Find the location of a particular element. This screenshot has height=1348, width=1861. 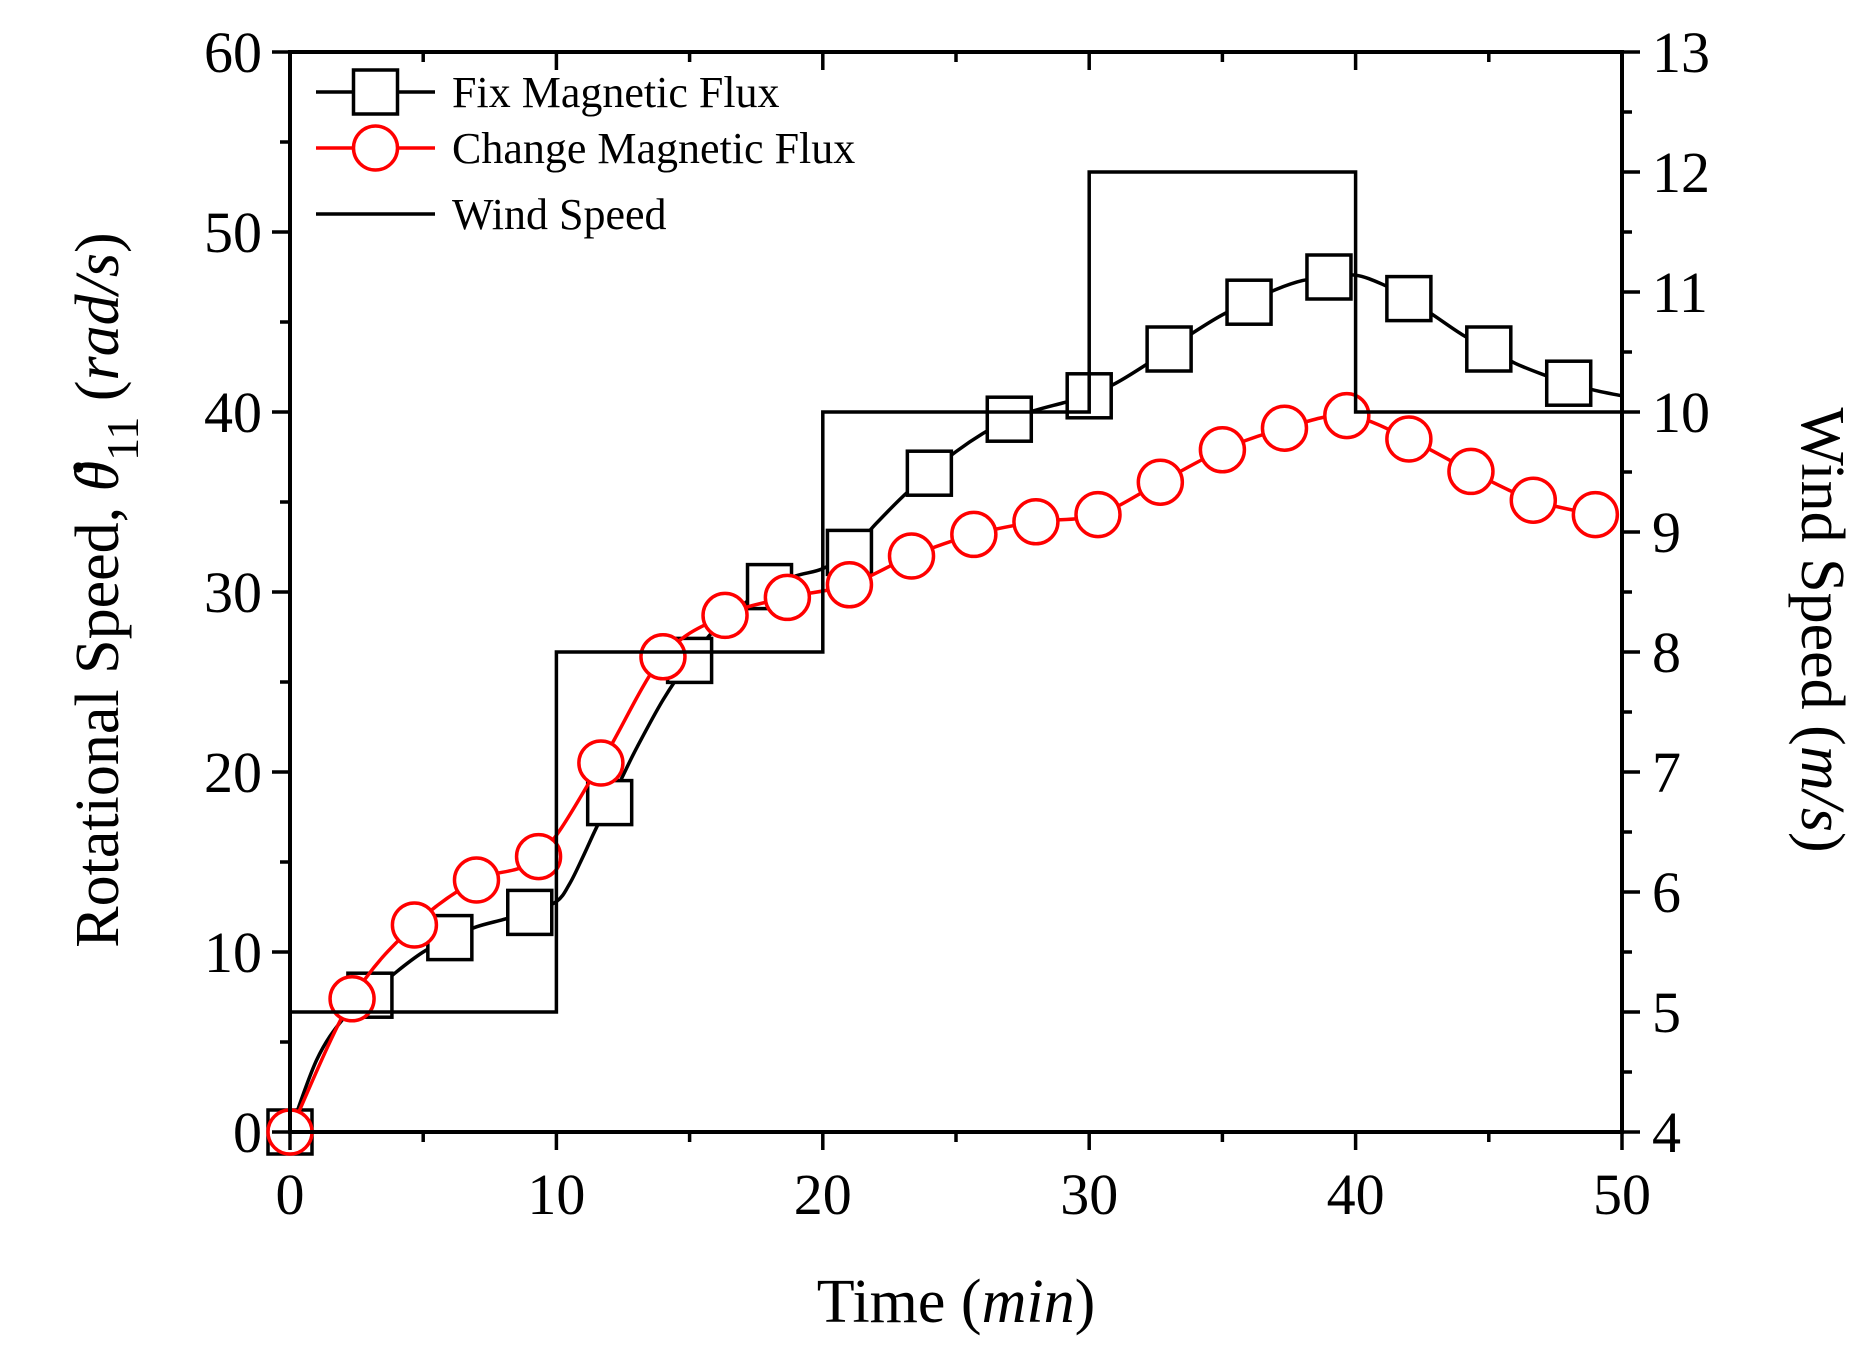

y-right-tick-label: 4 is located at coordinates (1666, 1132).